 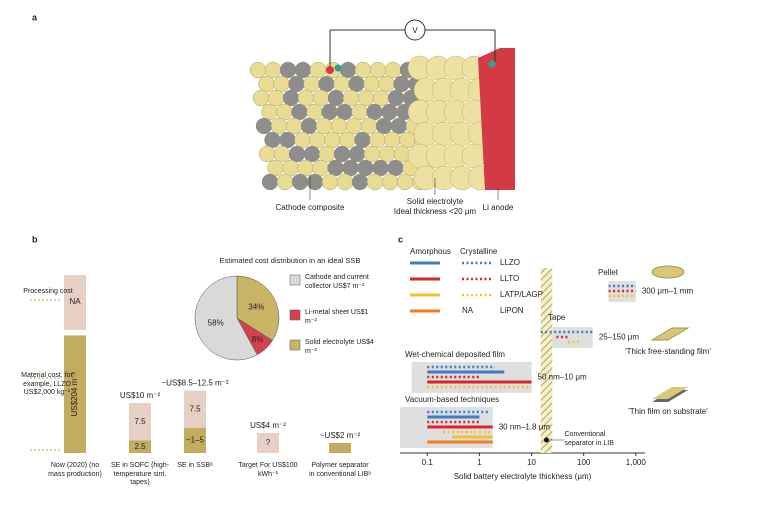 I want to click on icon-label: 'Thin film on substrate', so click(x=668, y=411).